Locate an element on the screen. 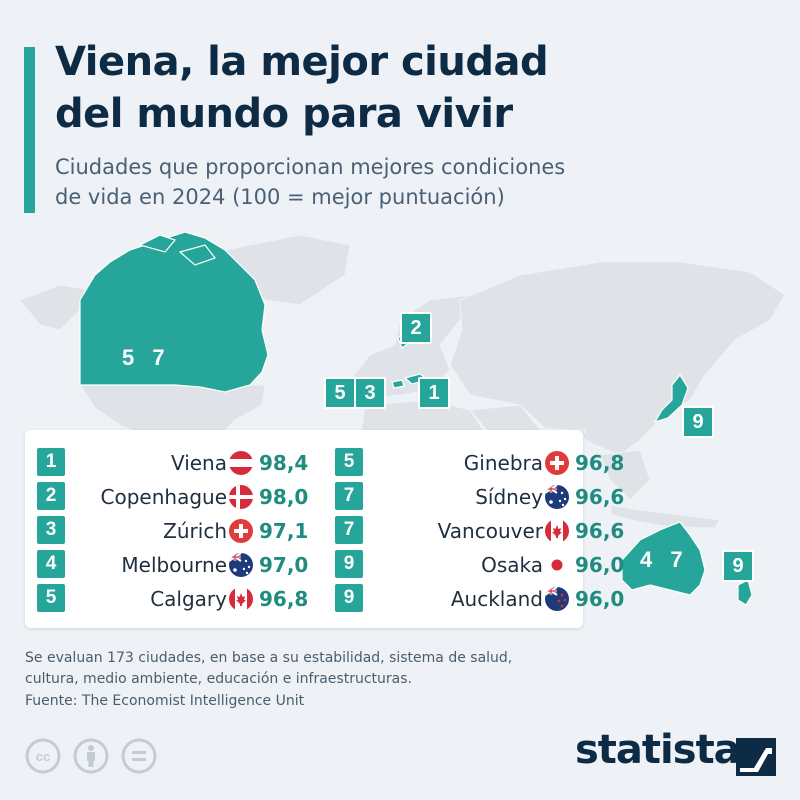 The width and height of the screenshot is (800, 800). cc-icon: cc is located at coordinates (43, 756).